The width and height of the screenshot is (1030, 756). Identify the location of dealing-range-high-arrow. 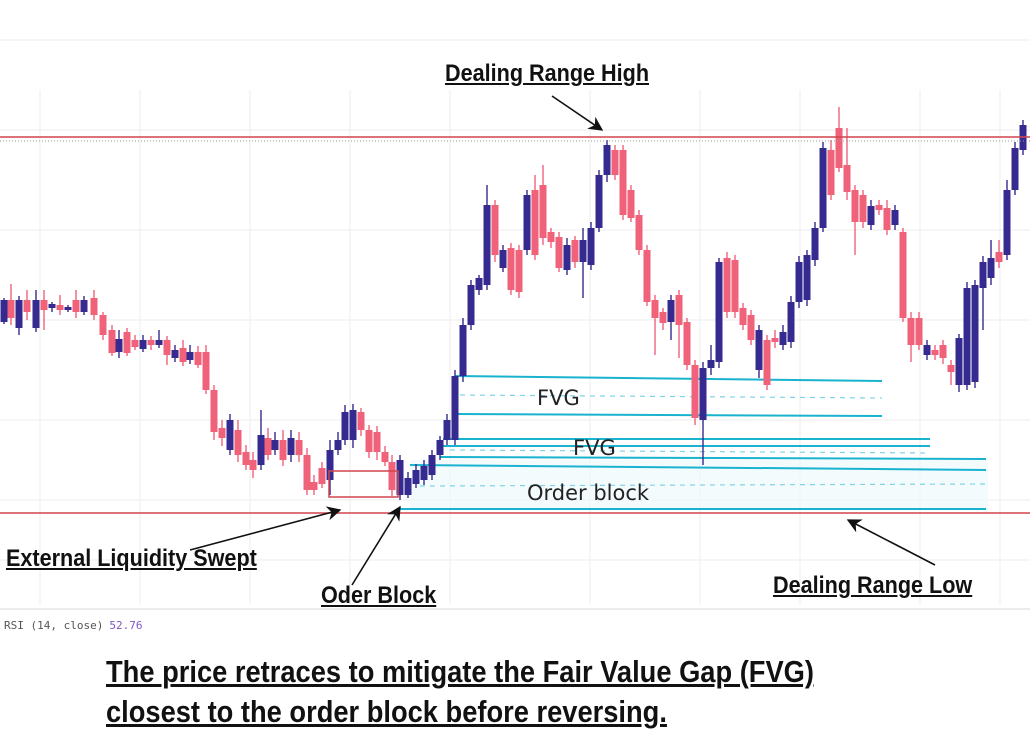
(577, 113).